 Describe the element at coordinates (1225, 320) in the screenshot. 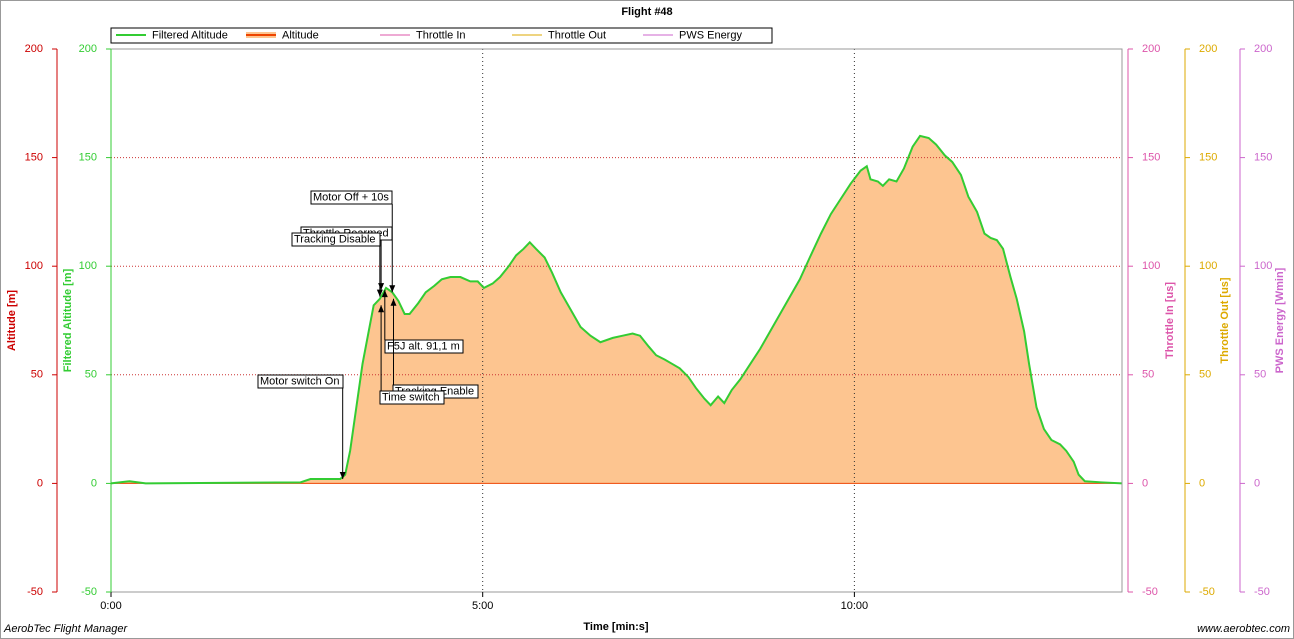

I see `y-axis-title: Throttle Out [us]` at that location.